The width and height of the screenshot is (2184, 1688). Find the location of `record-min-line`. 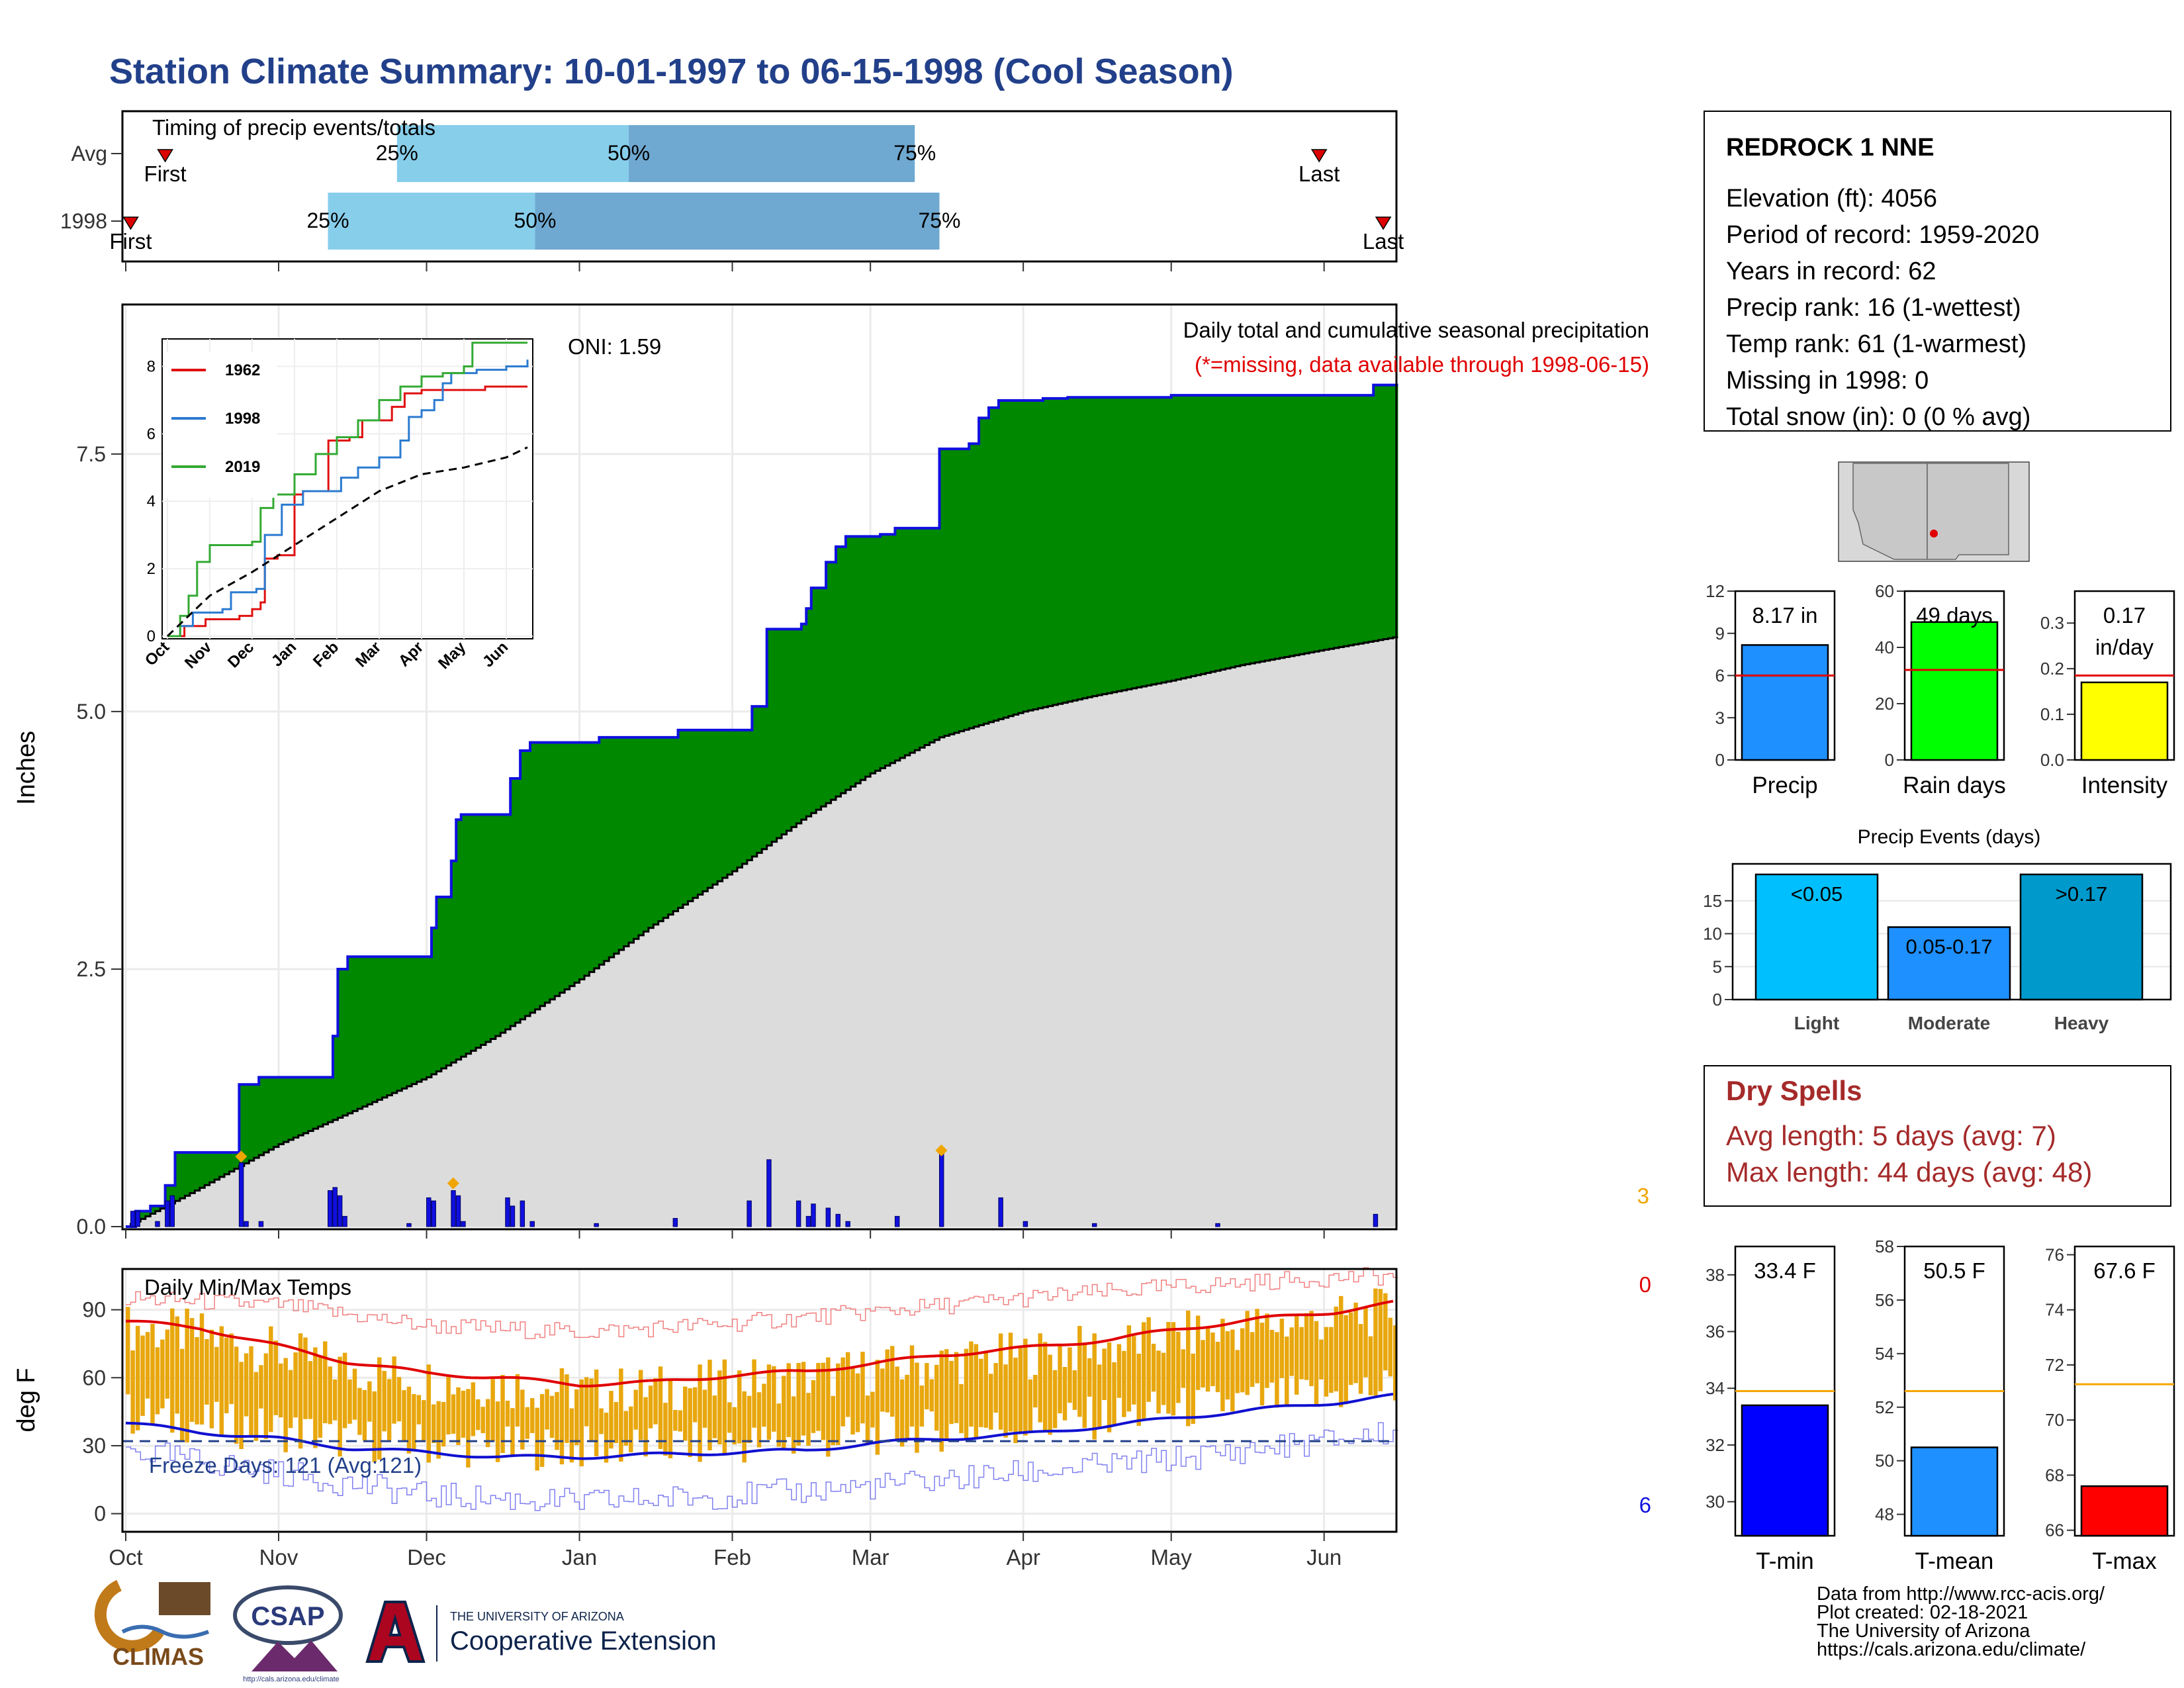

record-min-line is located at coordinates (762, 1466).